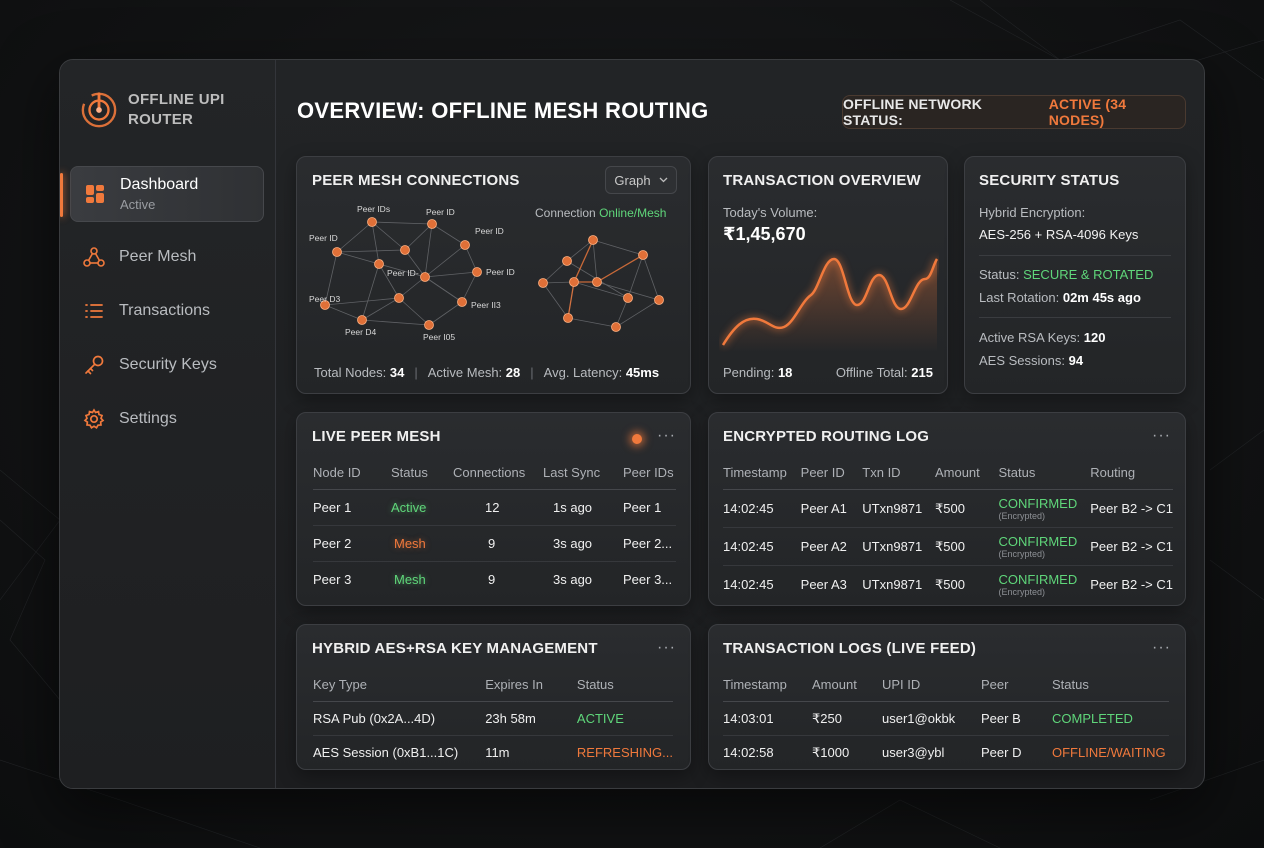 The image size is (1264, 848). I want to click on sidebar-item-label: Security Keys, so click(168, 364).